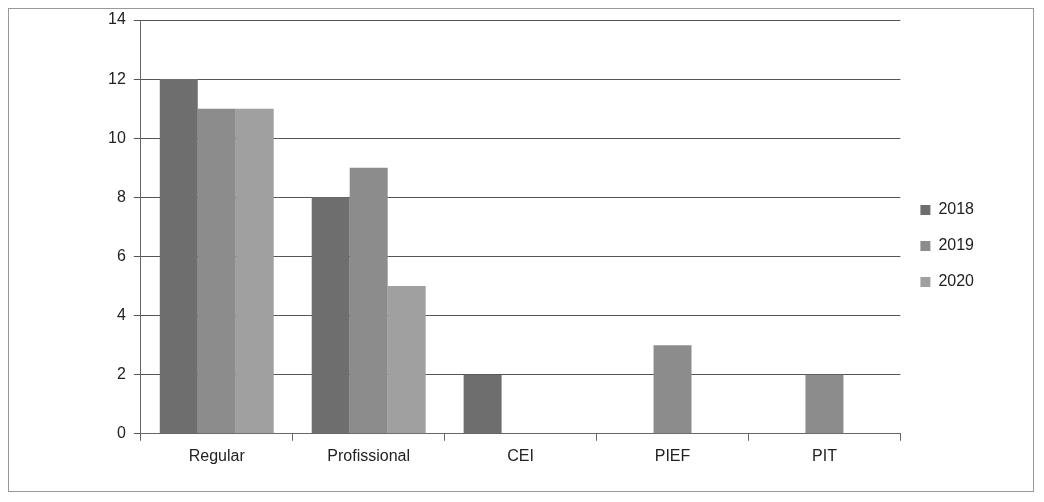 Image resolution: width=1044 pixels, height=502 pixels. I want to click on y-tick-label: 8, so click(121, 196).